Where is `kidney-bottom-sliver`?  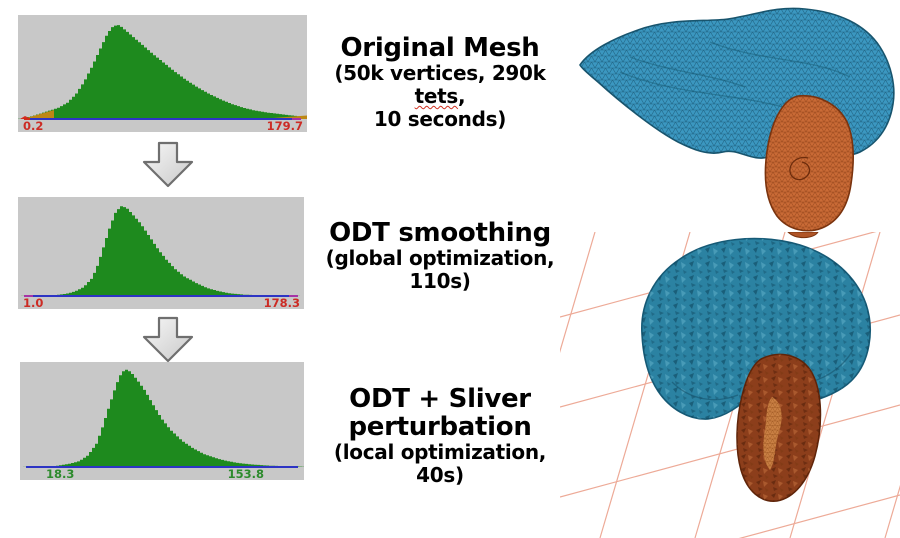
kidney-bottom-sliver is located at coordinates (803, 235).